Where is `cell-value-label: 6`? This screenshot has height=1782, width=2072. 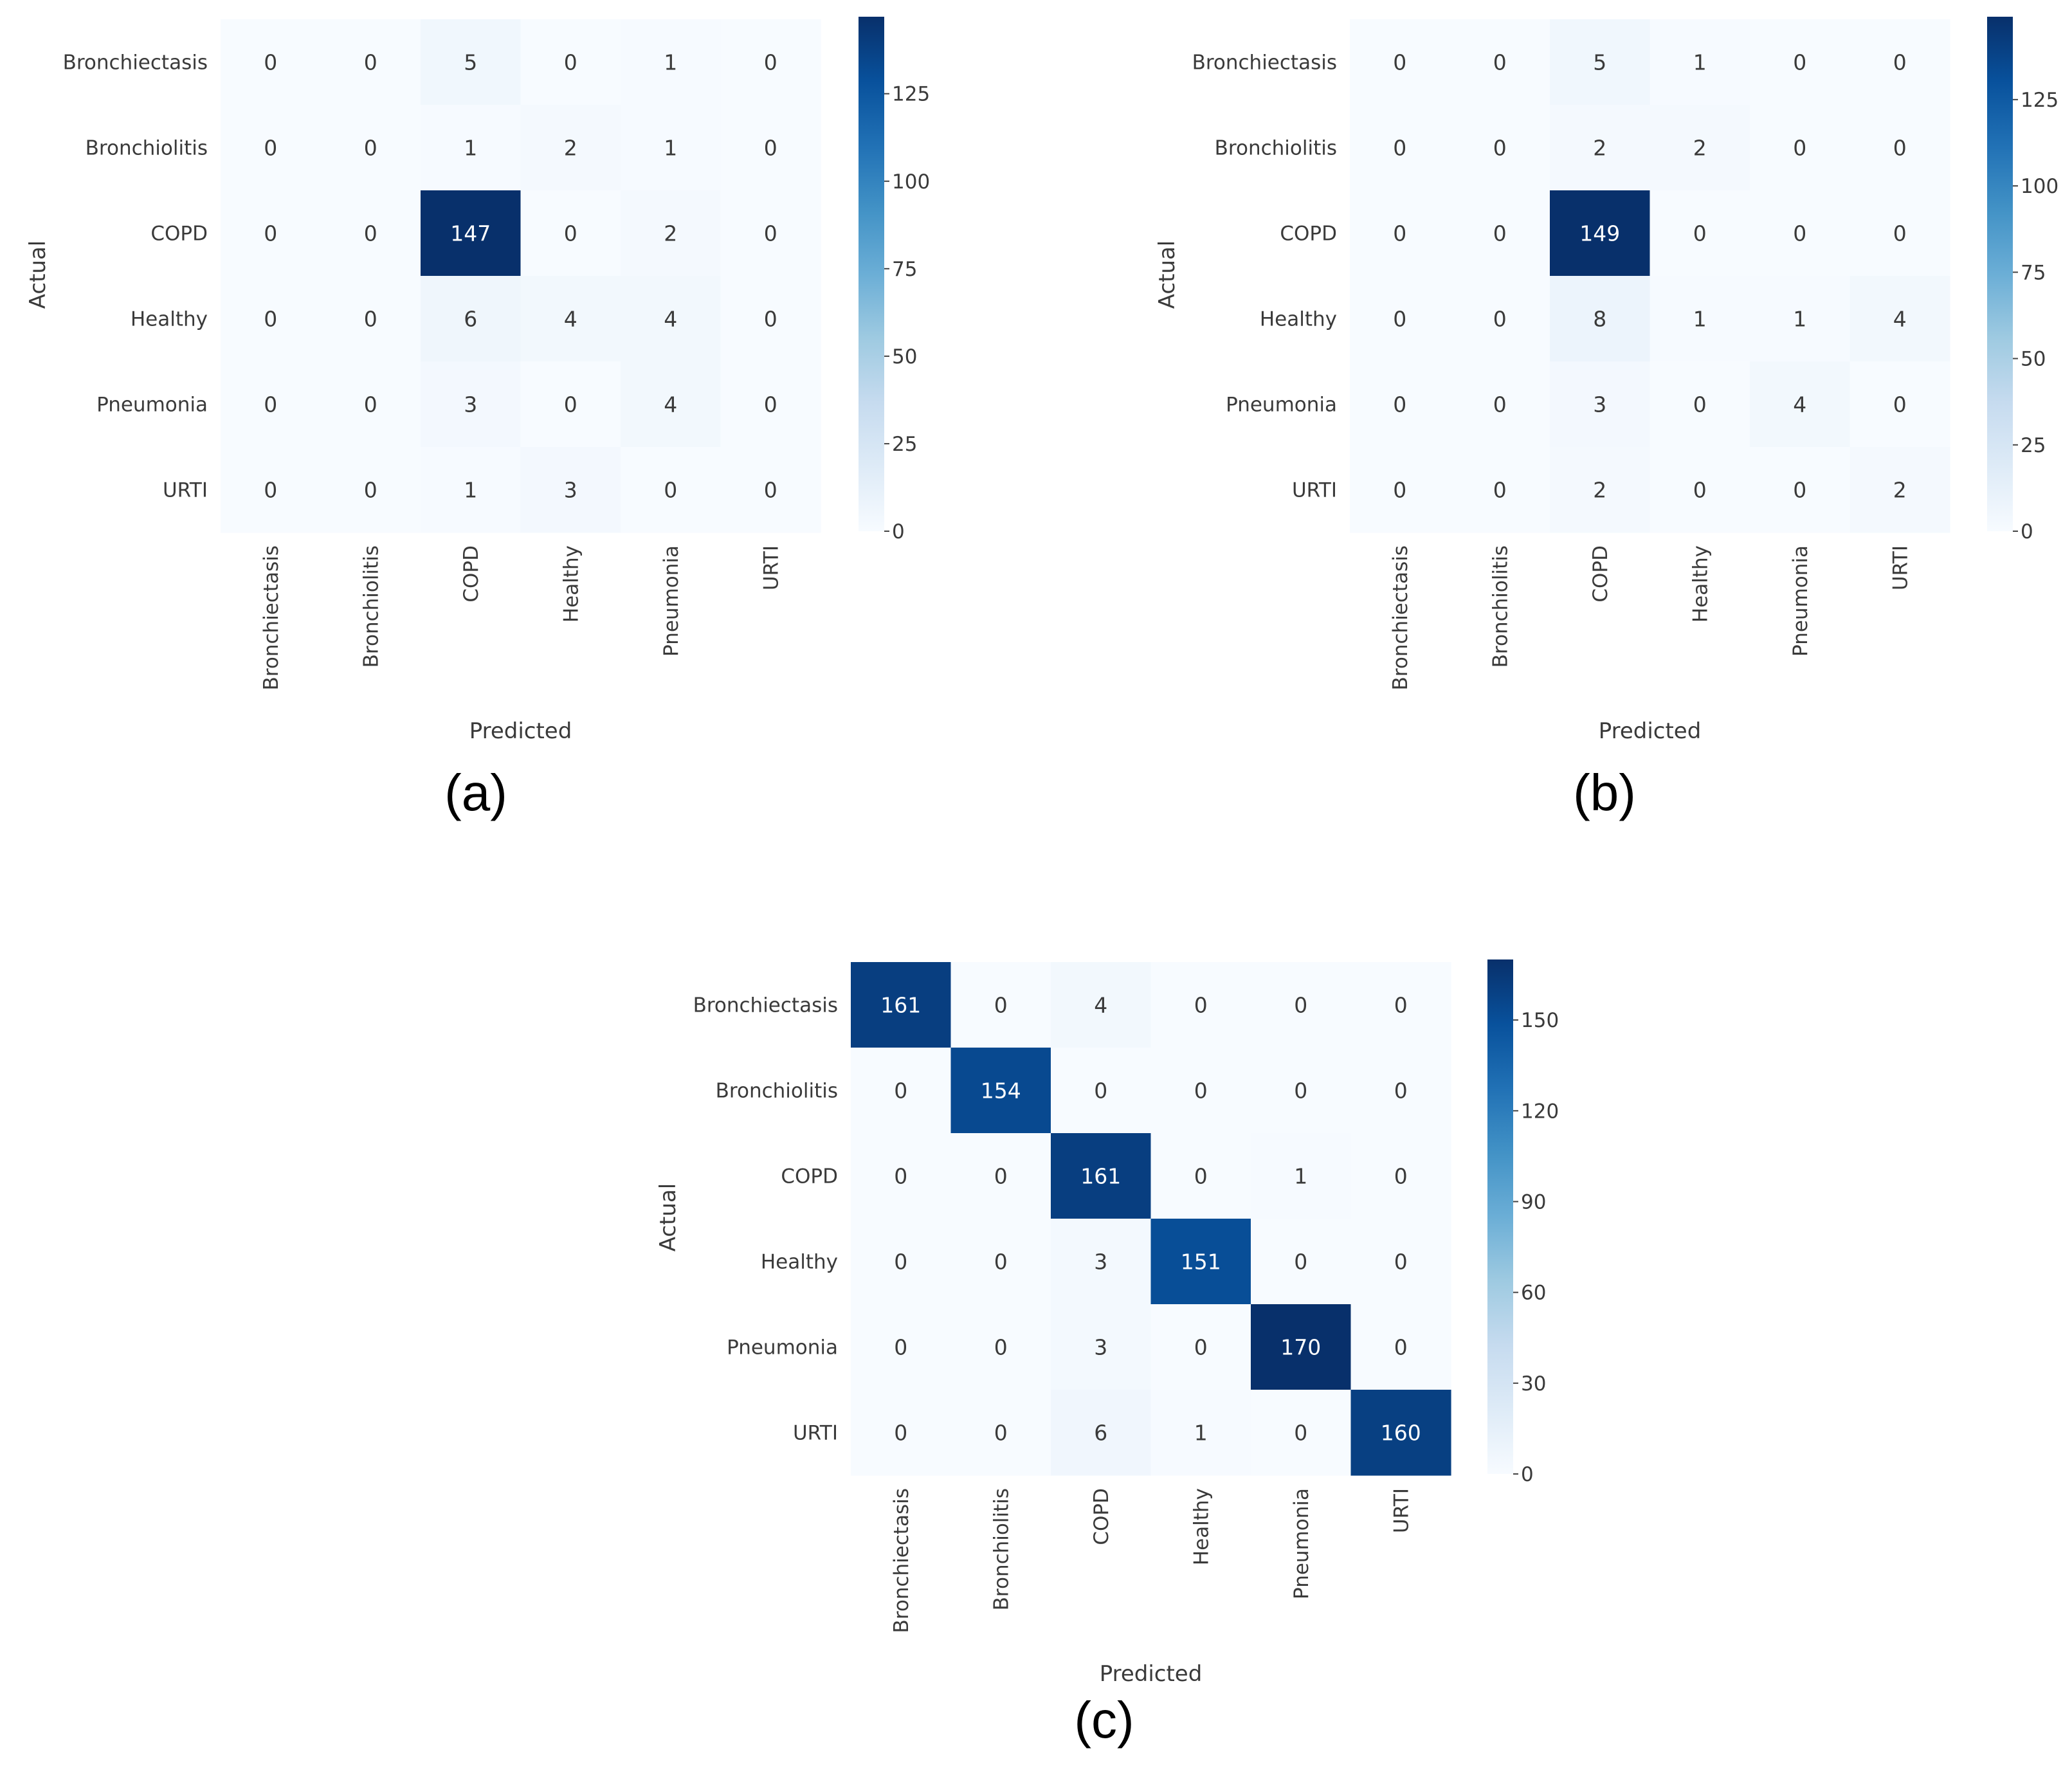 cell-value-label: 6 is located at coordinates (1100, 1433).